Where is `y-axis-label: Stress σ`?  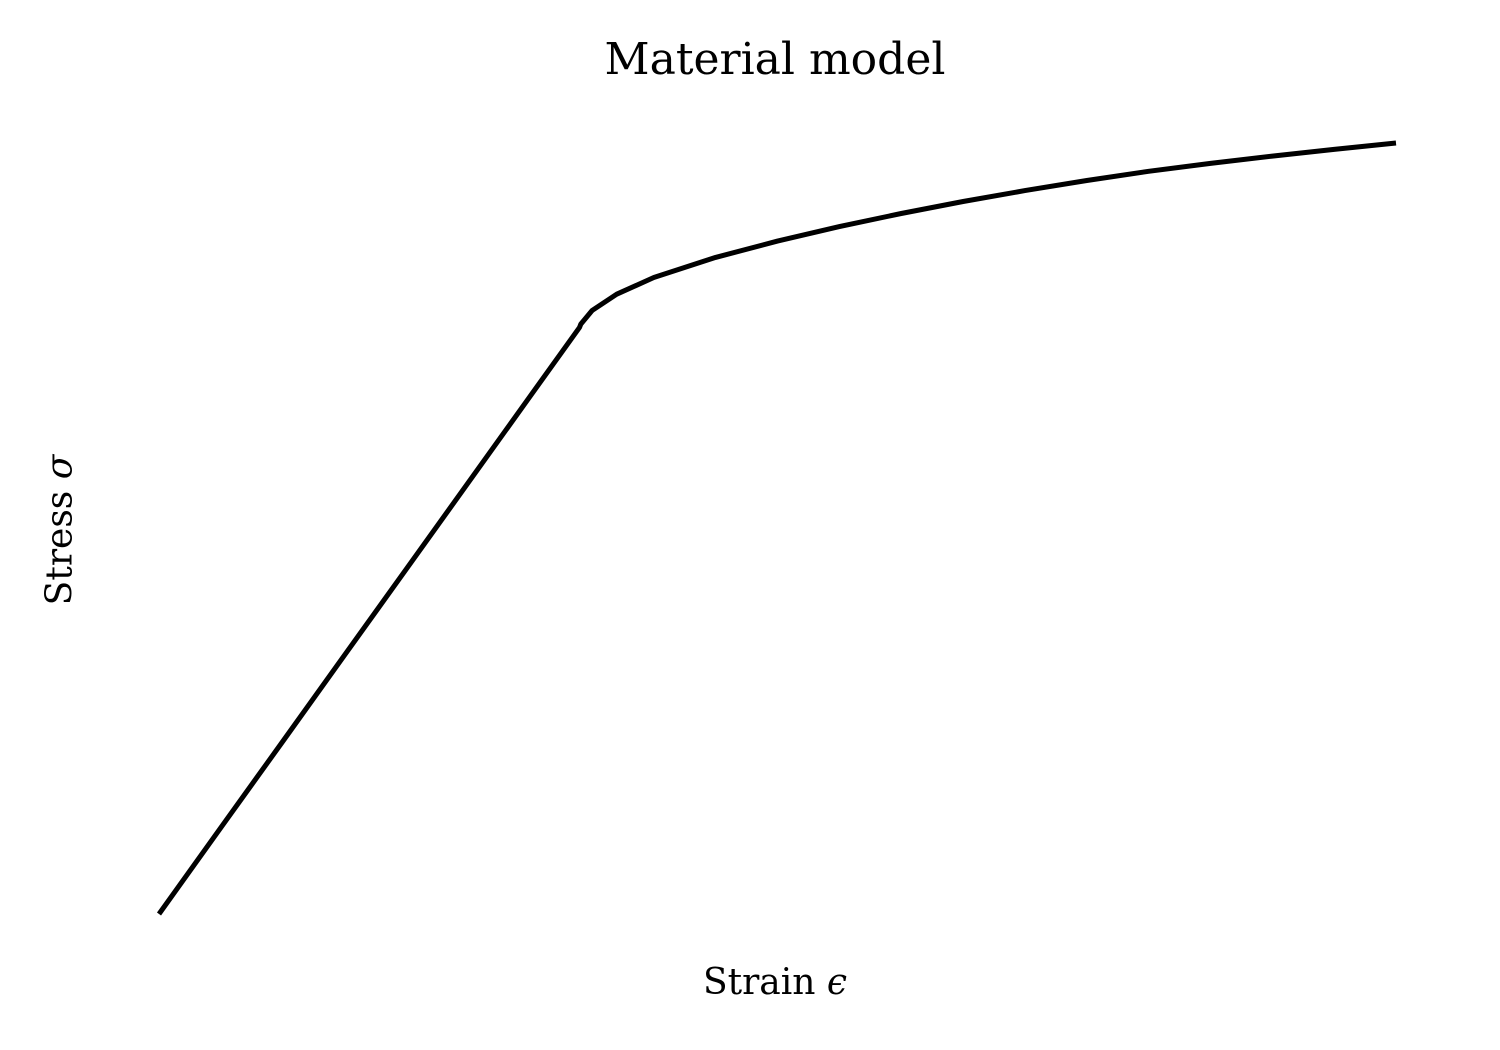 y-axis-label: Stress σ is located at coordinates (60, 530).